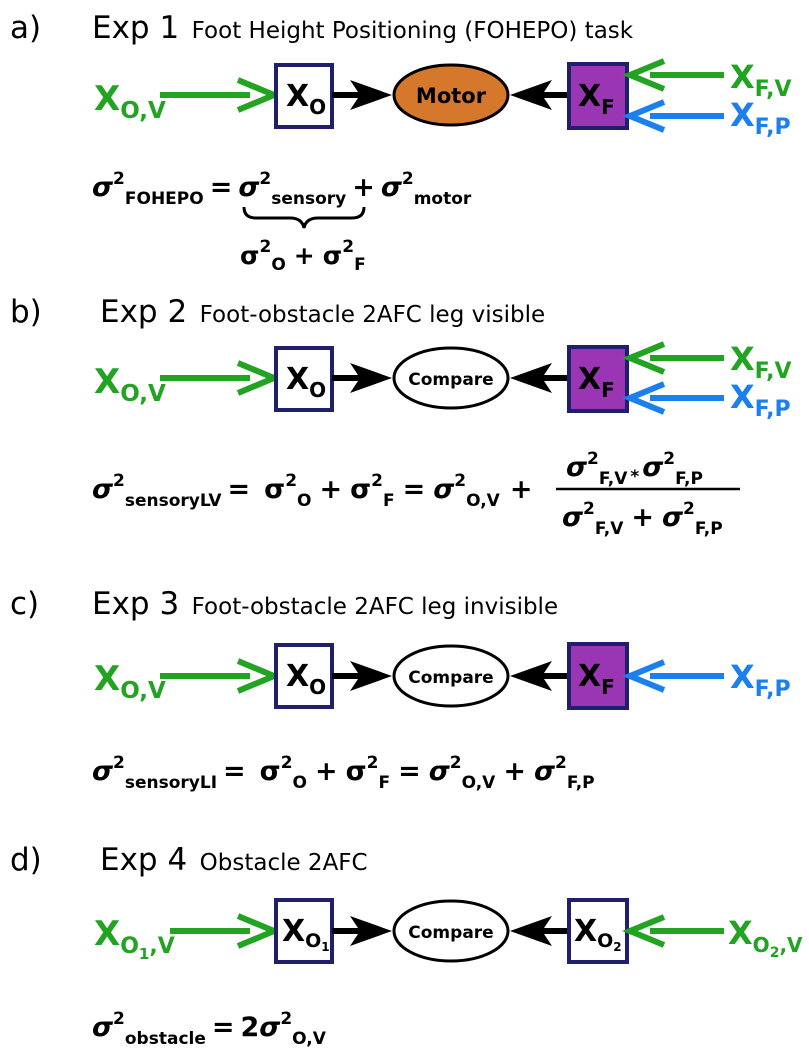 This screenshot has height=1057, width=809. I want to click on panel-b-compare-node, so click(451, 378).